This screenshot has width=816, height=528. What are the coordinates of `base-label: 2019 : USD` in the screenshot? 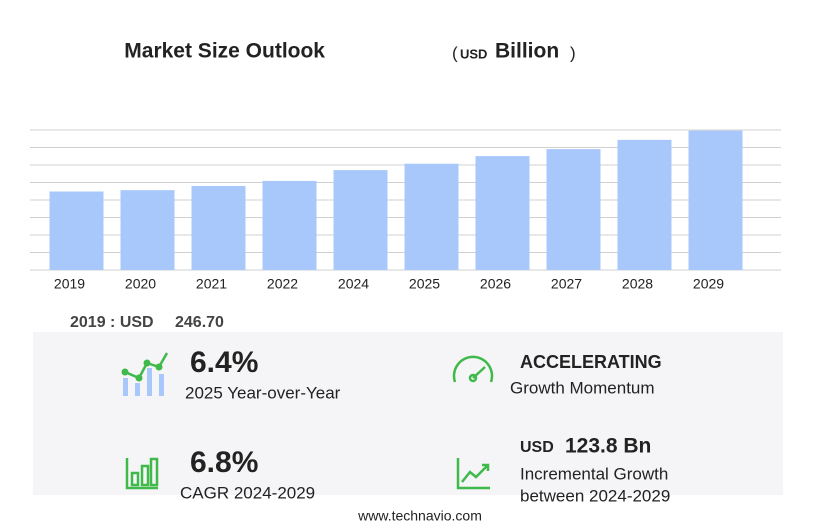 It's located at (112, 322).